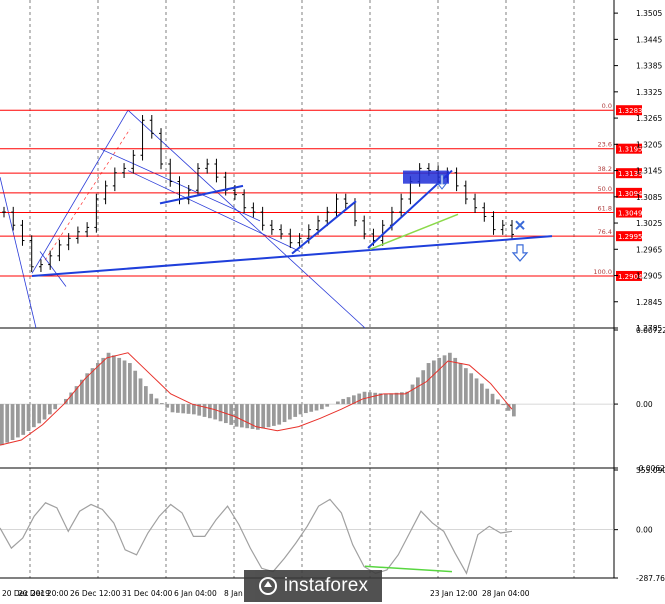 This screenshot has width=665, height=604. What do you see at coordinates (53, 269) in the screenshot?
I see `channel-short-line` at bounding box center [53, 269].